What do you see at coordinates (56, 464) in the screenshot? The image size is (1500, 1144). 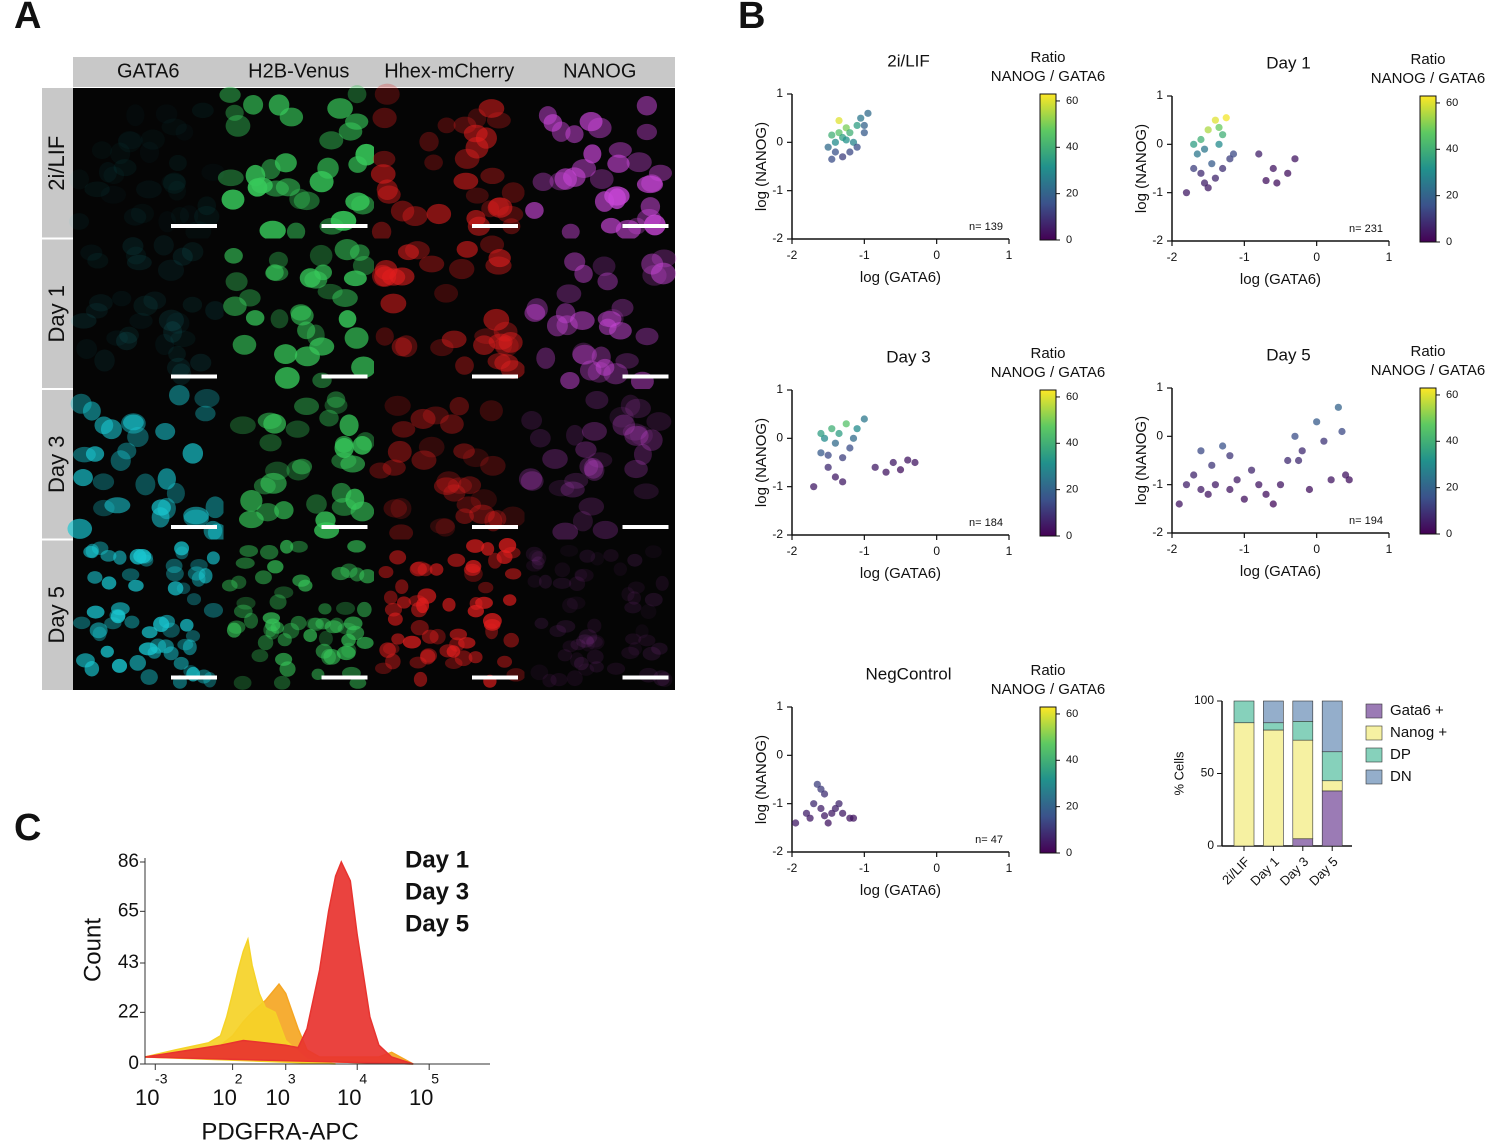 I see `row-header: Day 3` at bounding box center [56, 464].